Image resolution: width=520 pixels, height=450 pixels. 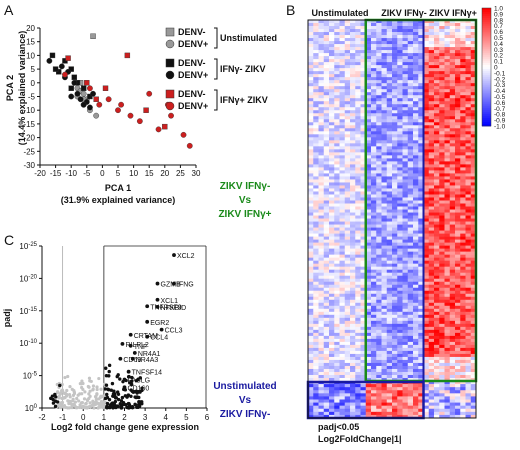 What do you see at coordinates (118, 188) in the screenshot?
I see `pca-xlabel: PCA 1` at bounding box center [118, 188].